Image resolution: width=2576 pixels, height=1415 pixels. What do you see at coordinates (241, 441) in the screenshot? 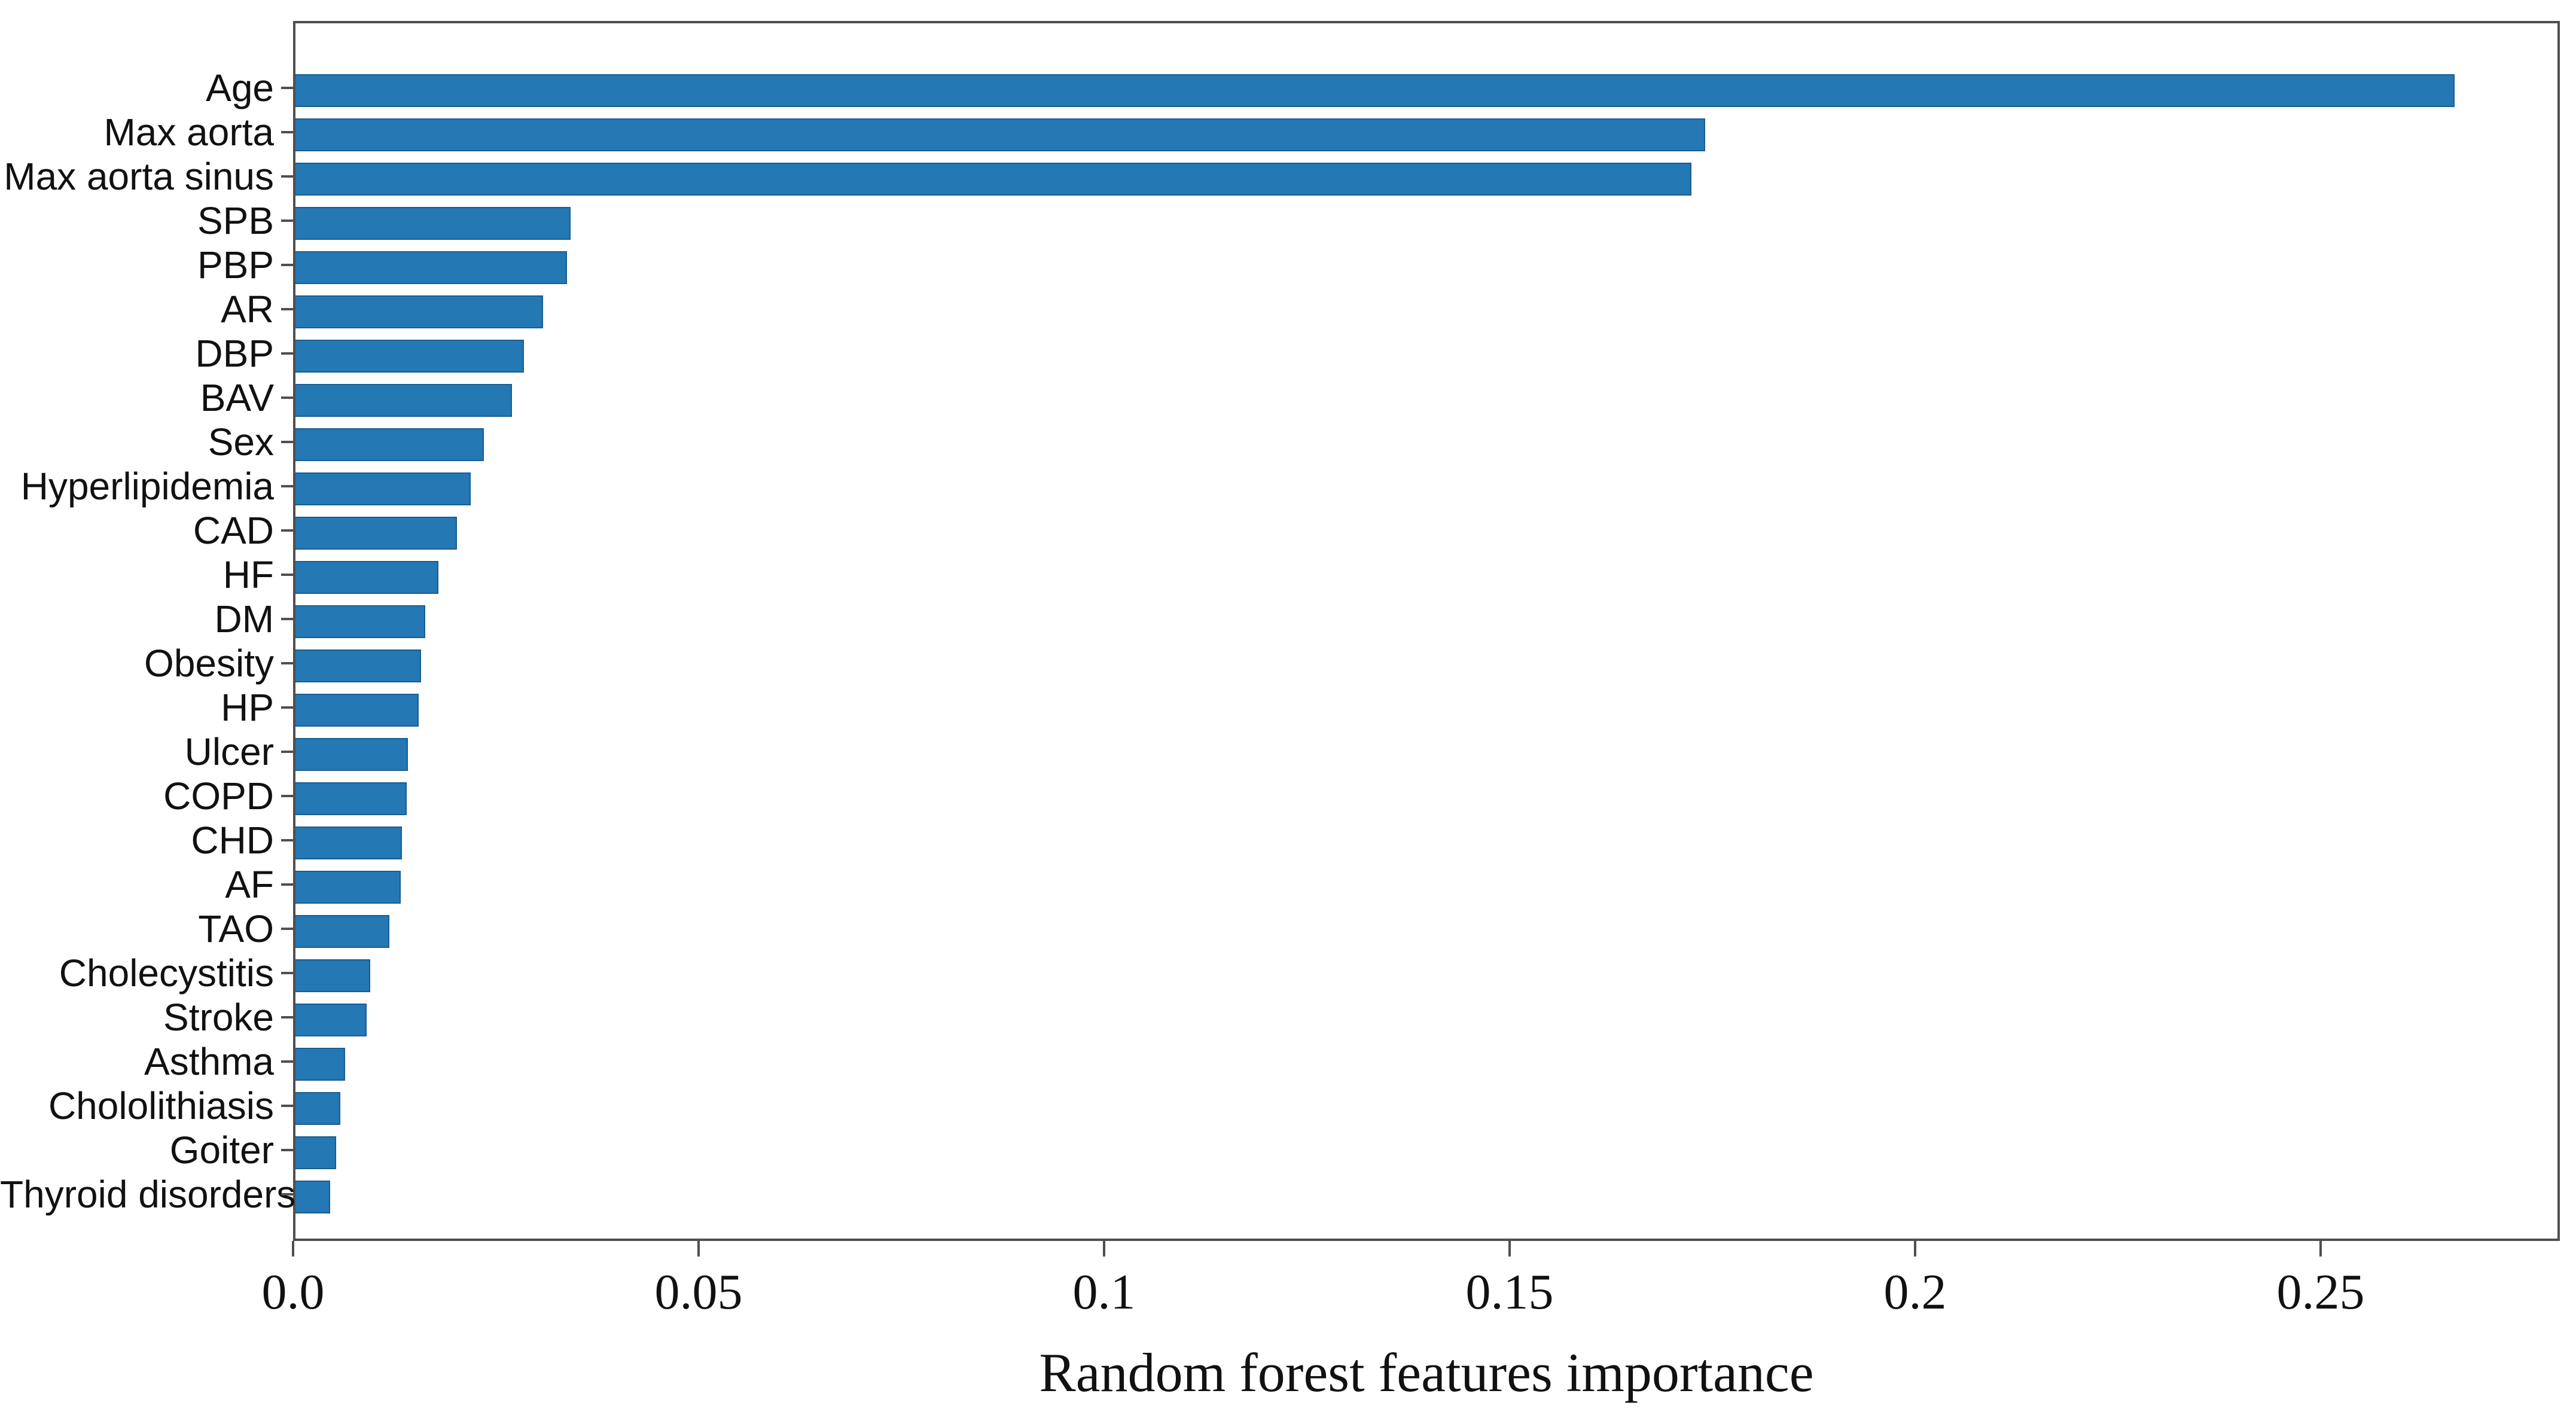
I see `y-tick-label: Sex` at bounding box center [241, 441].